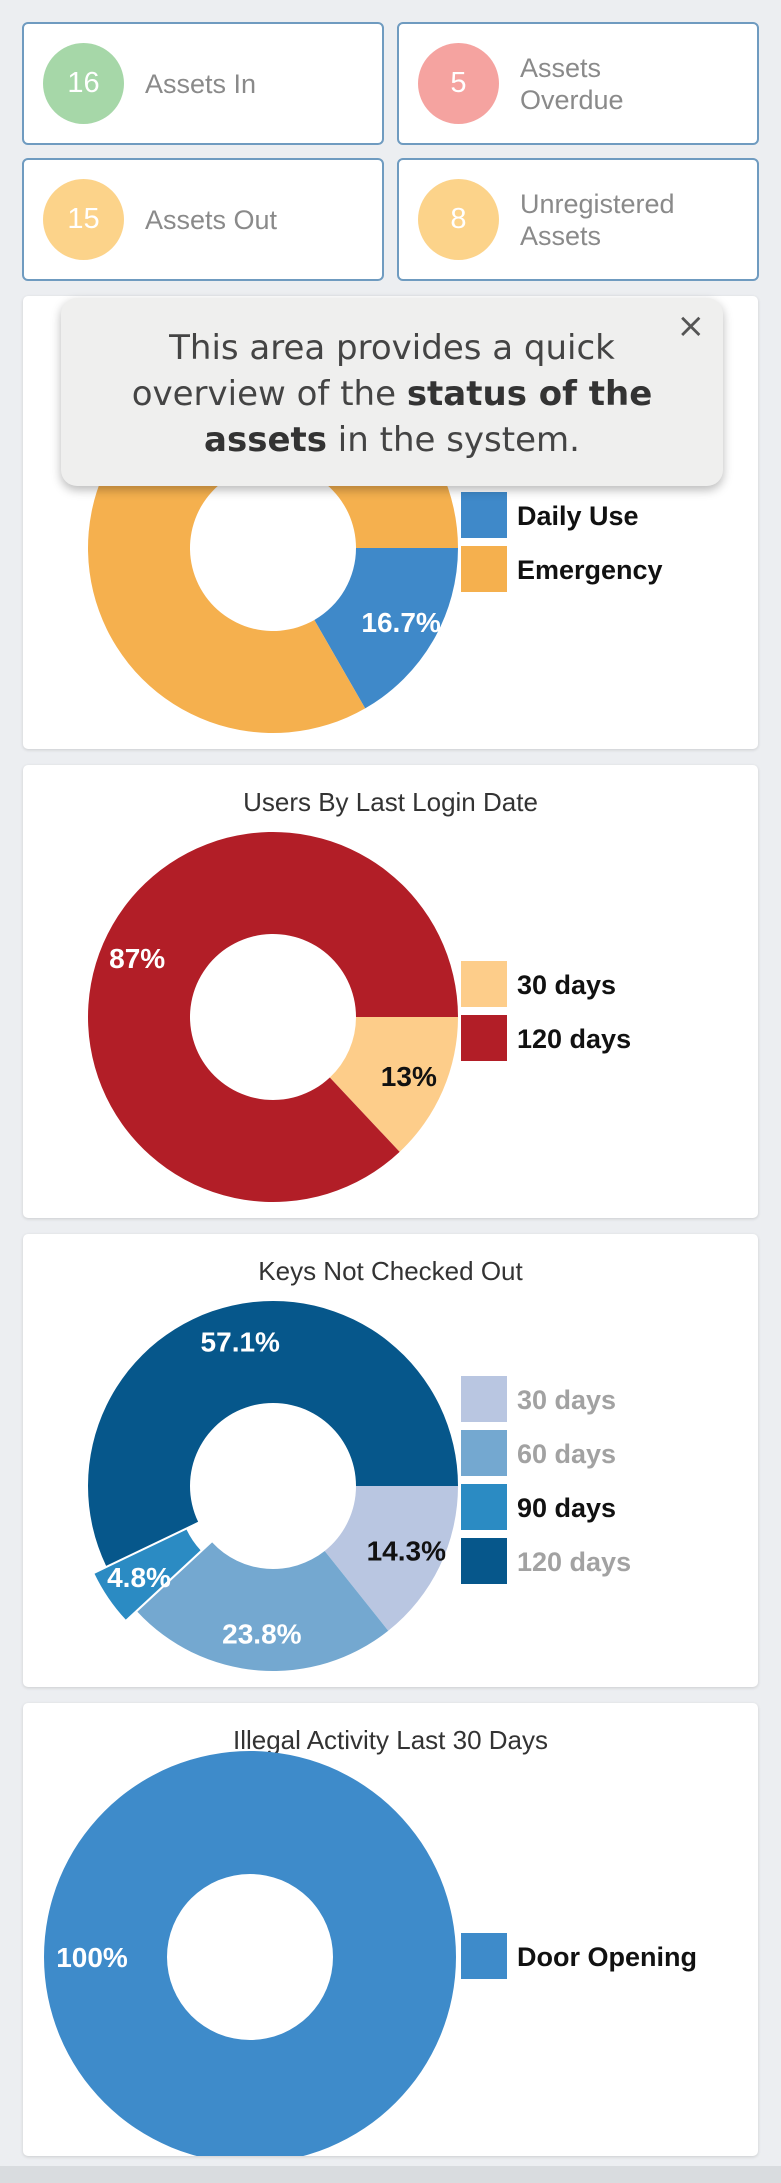  I want to click on stat-count-badge: 5, so click(458, 83).